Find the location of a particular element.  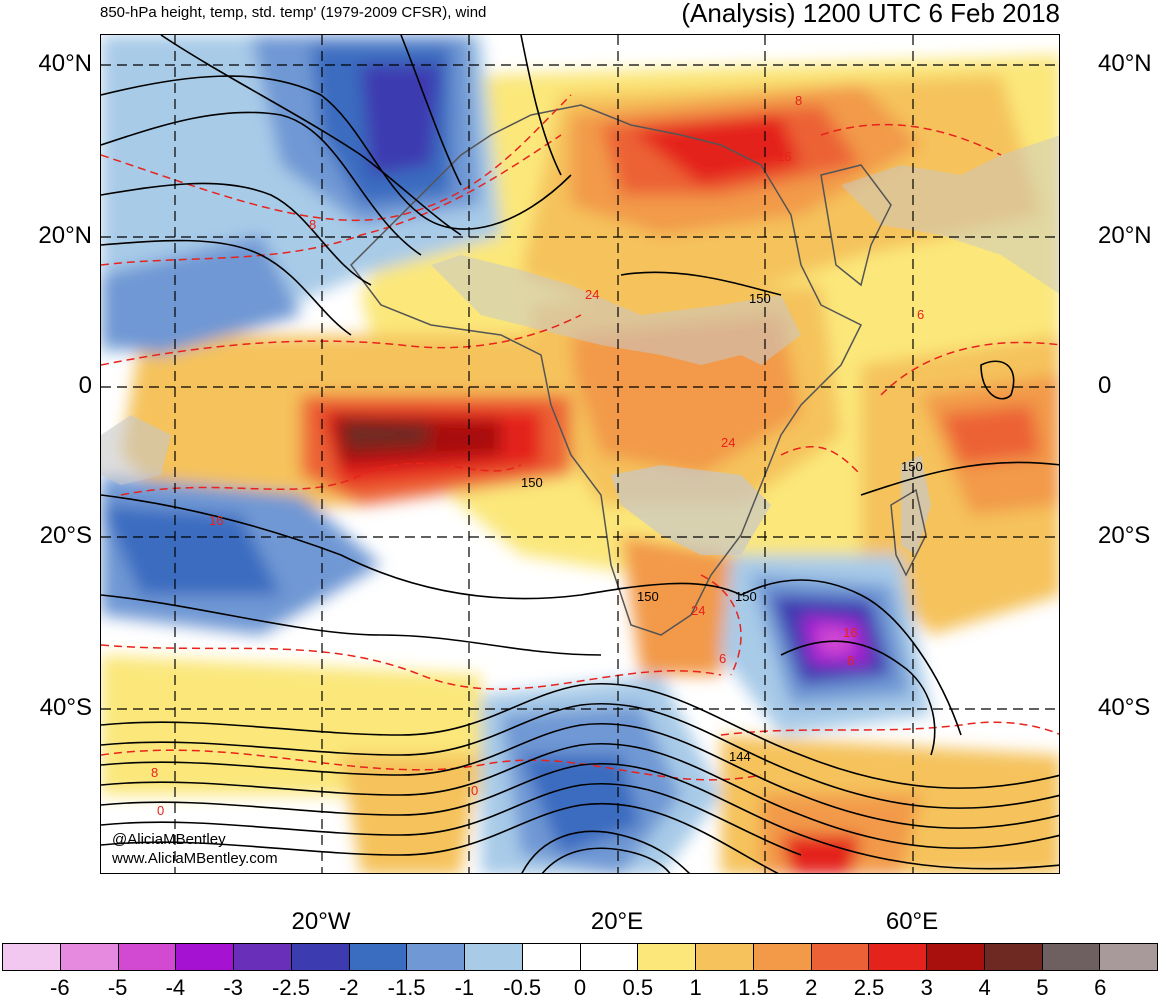

lat-label-left: 20°S is located at coordinates (65, 535).